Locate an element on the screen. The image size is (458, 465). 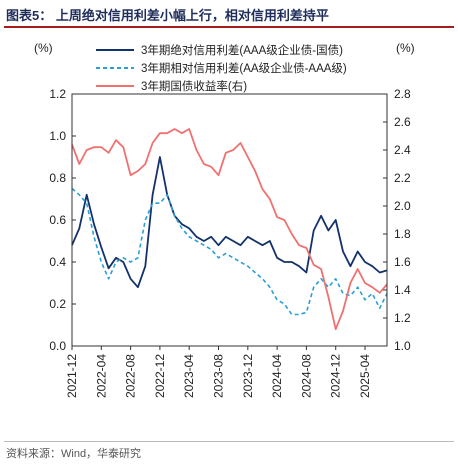
source-note: 资料来源：Wind，华泰研究 is located at coordinates (74, 454).